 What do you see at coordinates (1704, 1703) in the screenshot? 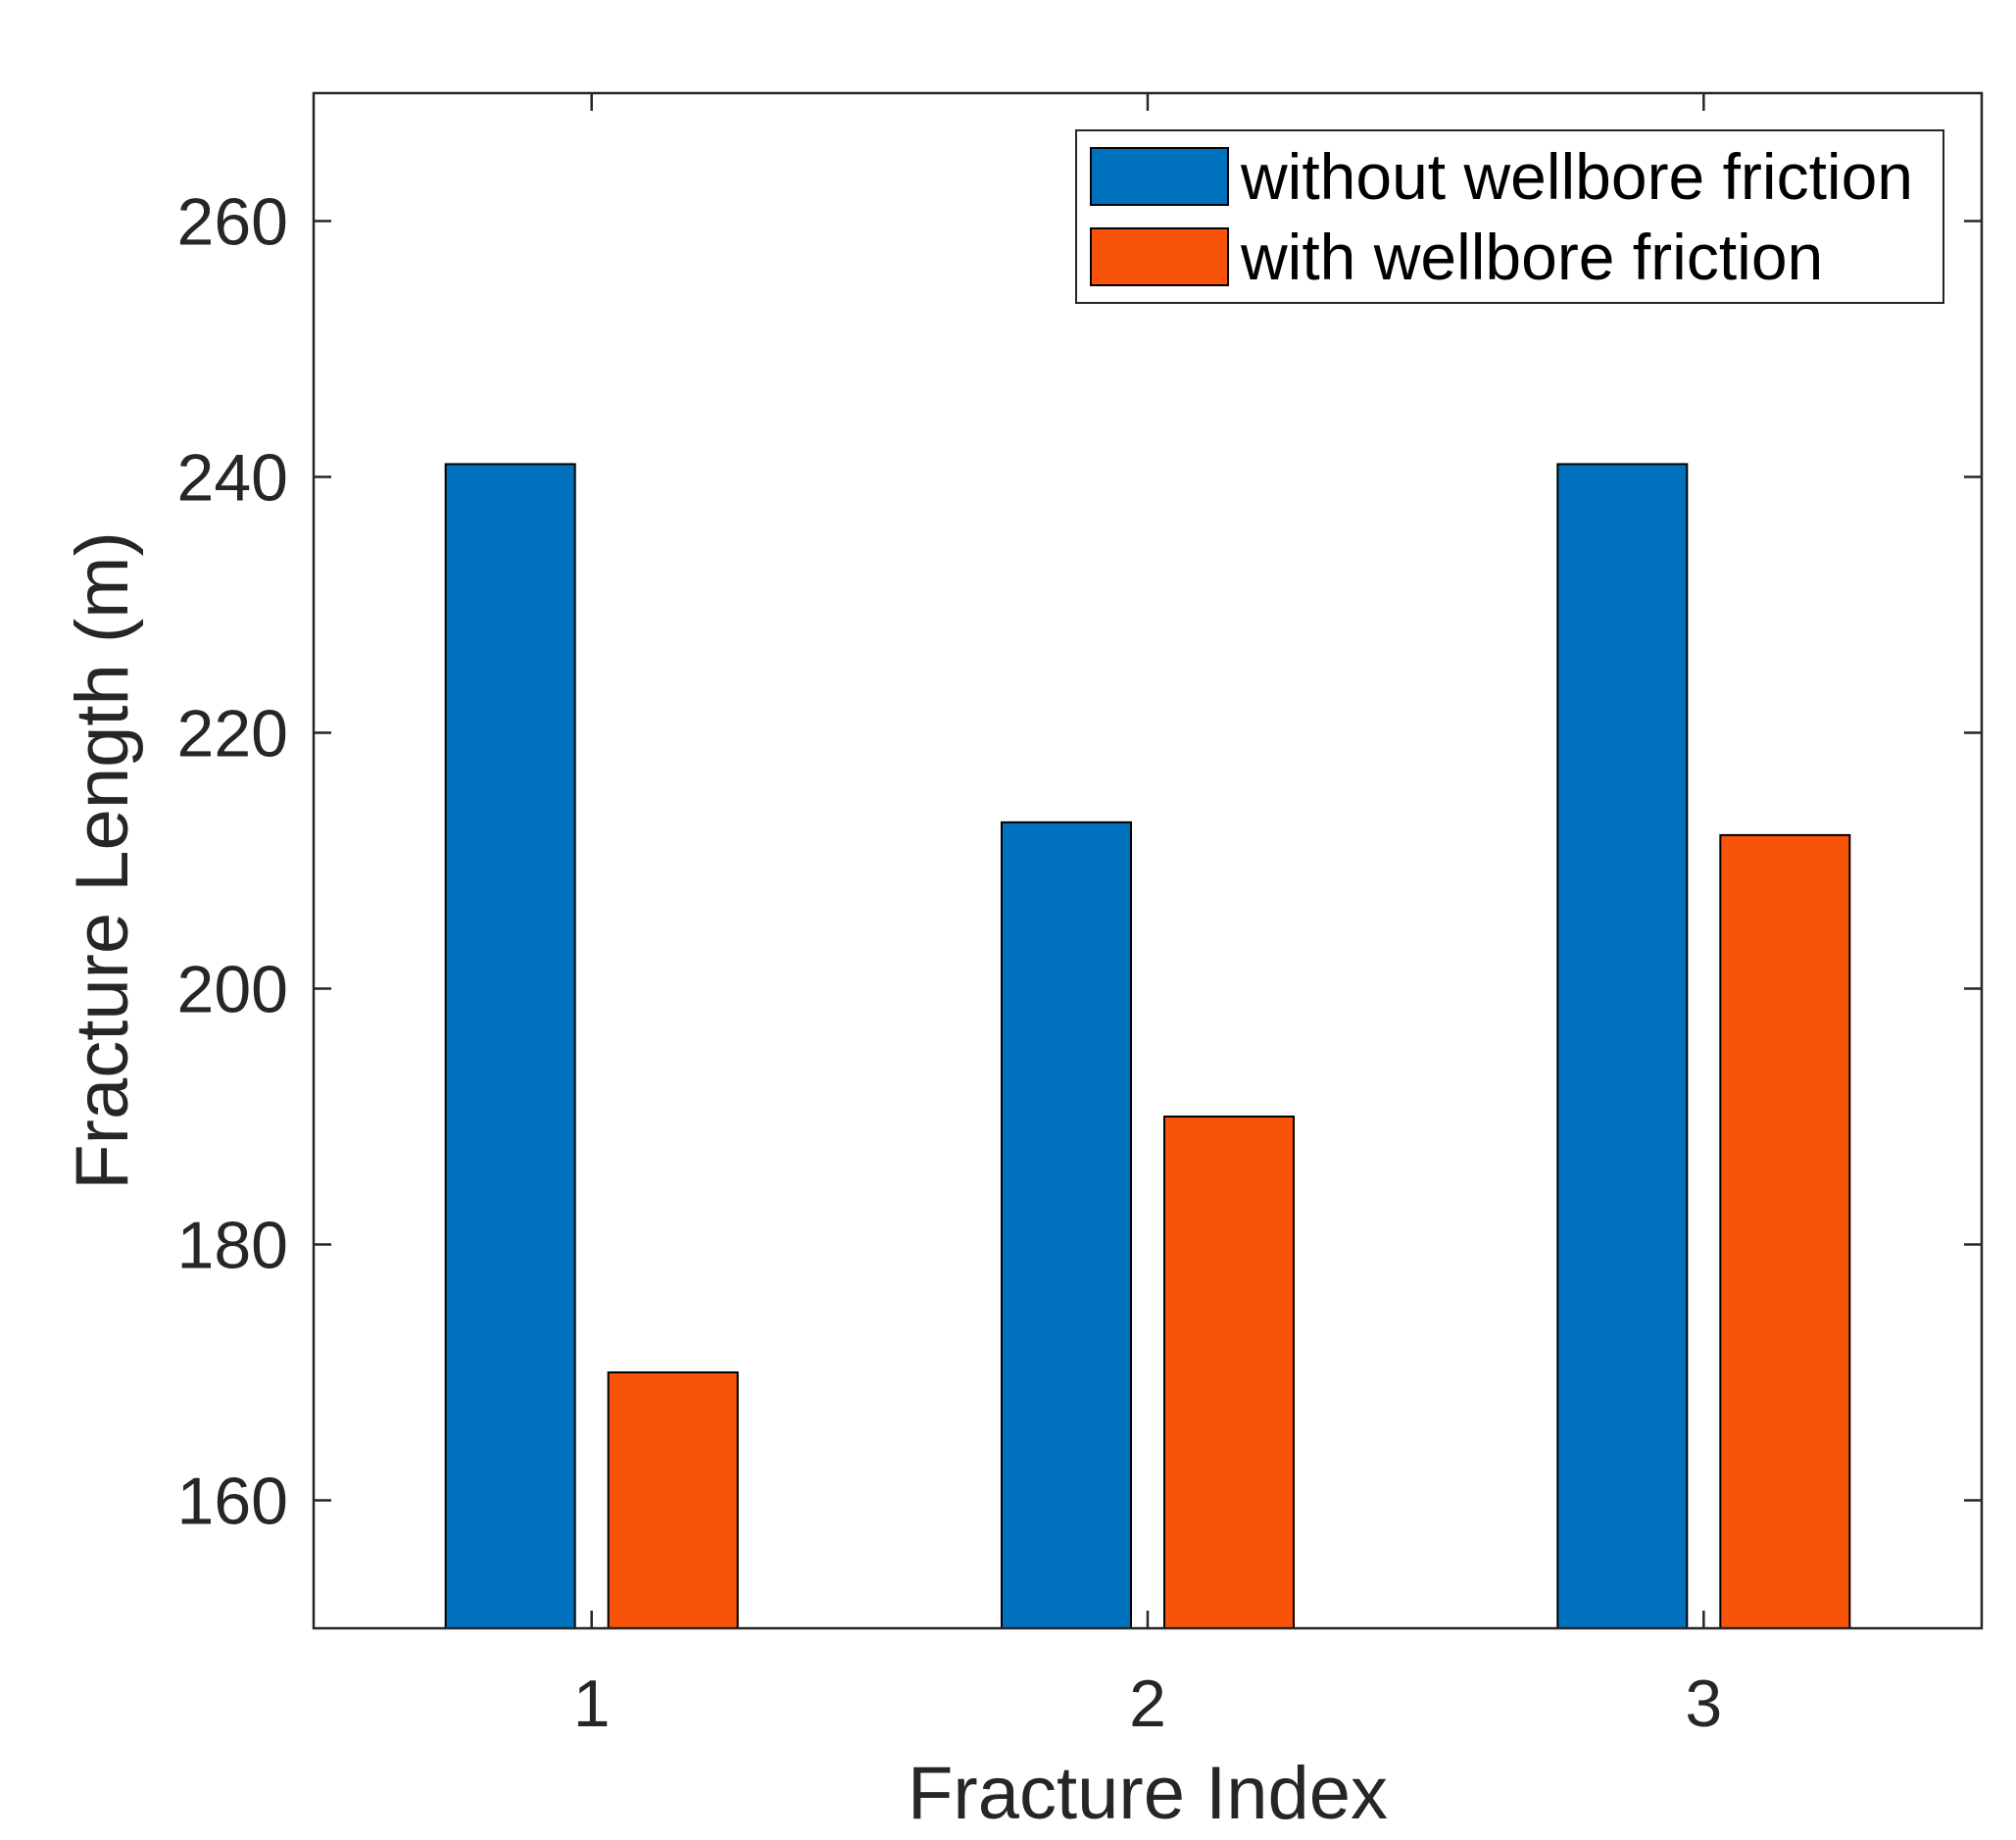
I see `x-tick-label-3: 3` at bounding box center [1704, 1703].